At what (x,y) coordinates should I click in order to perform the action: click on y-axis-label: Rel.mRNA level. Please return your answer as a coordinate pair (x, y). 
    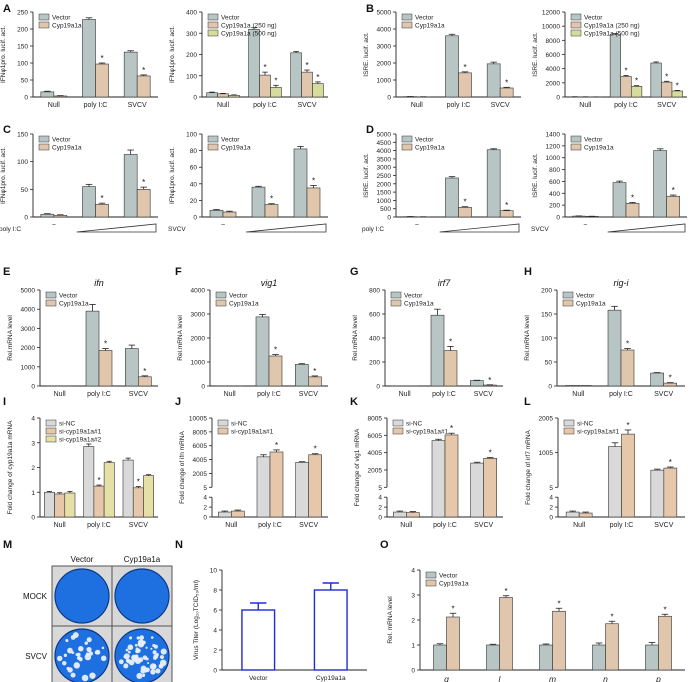
    Looking at the image, I should click on (10, 338).